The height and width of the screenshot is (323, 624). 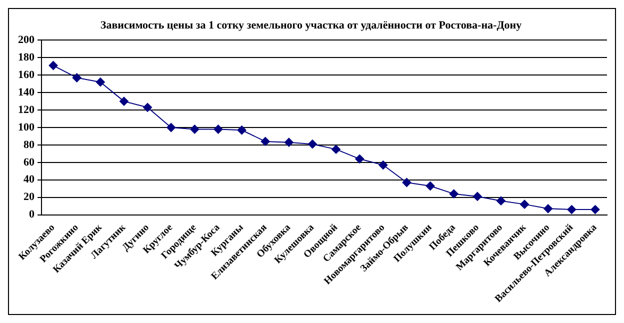 What do you see at coordinates (29, 162) in the screenshot?
I see `y-tick-label: 60` at bounding box center [29, 162].